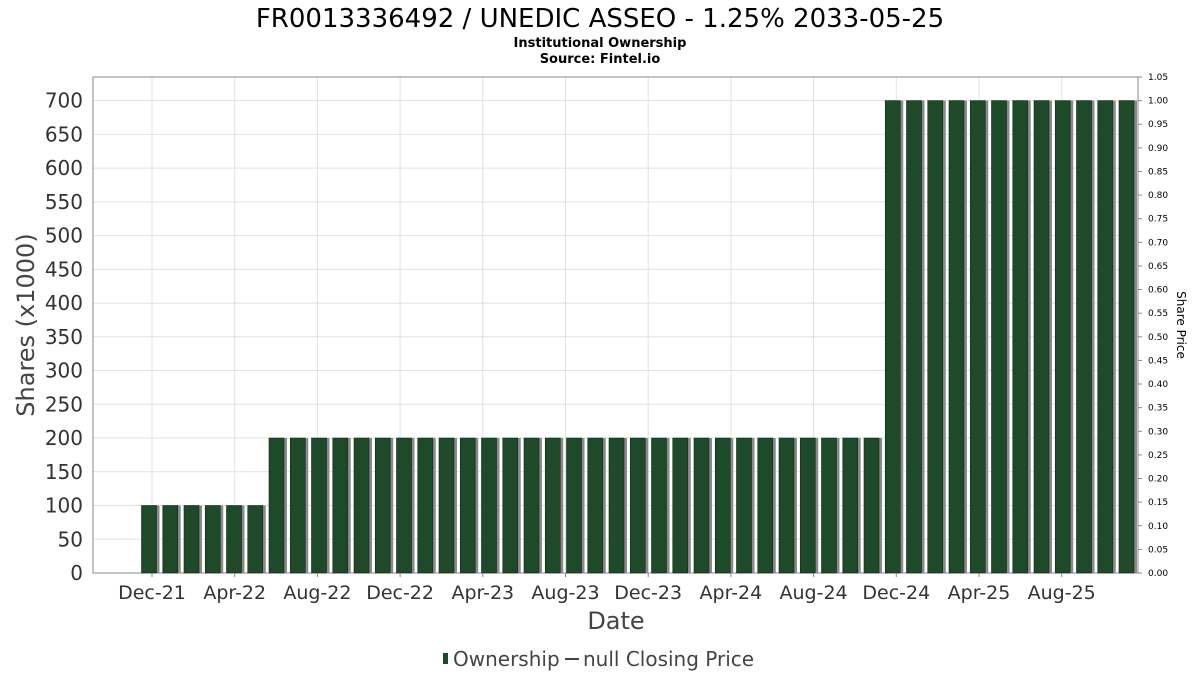 Image resolution: width=1200 pixels, height=675 pixels. I want to click on right-tick-label: 0.40, so click(1158, 385).